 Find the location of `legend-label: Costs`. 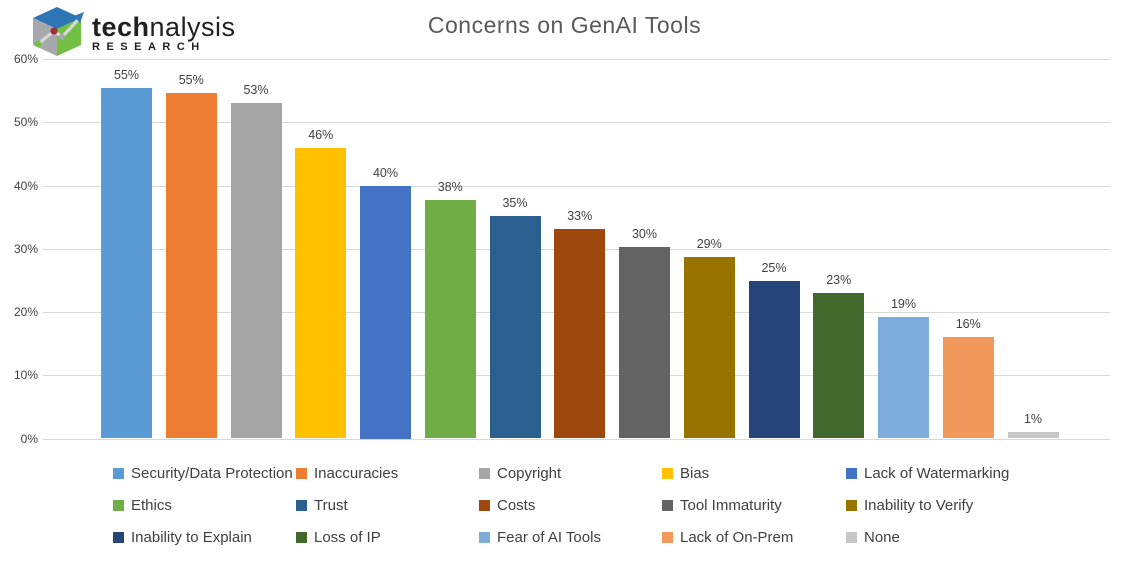

legend-label: Costs is located at coordinates (516, 505).